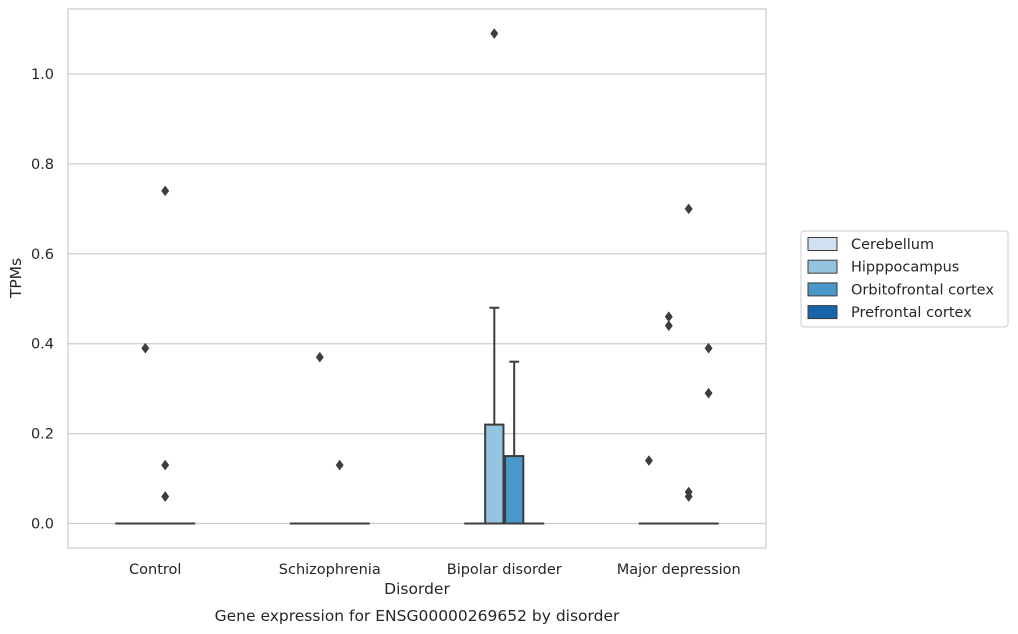 Image resolution: width=1018 pixels, height=634 pixels. Describe the element at coordinates (504, 570) in the screenshot. I see `x-tick-label: Bipolar disorder` at that location.